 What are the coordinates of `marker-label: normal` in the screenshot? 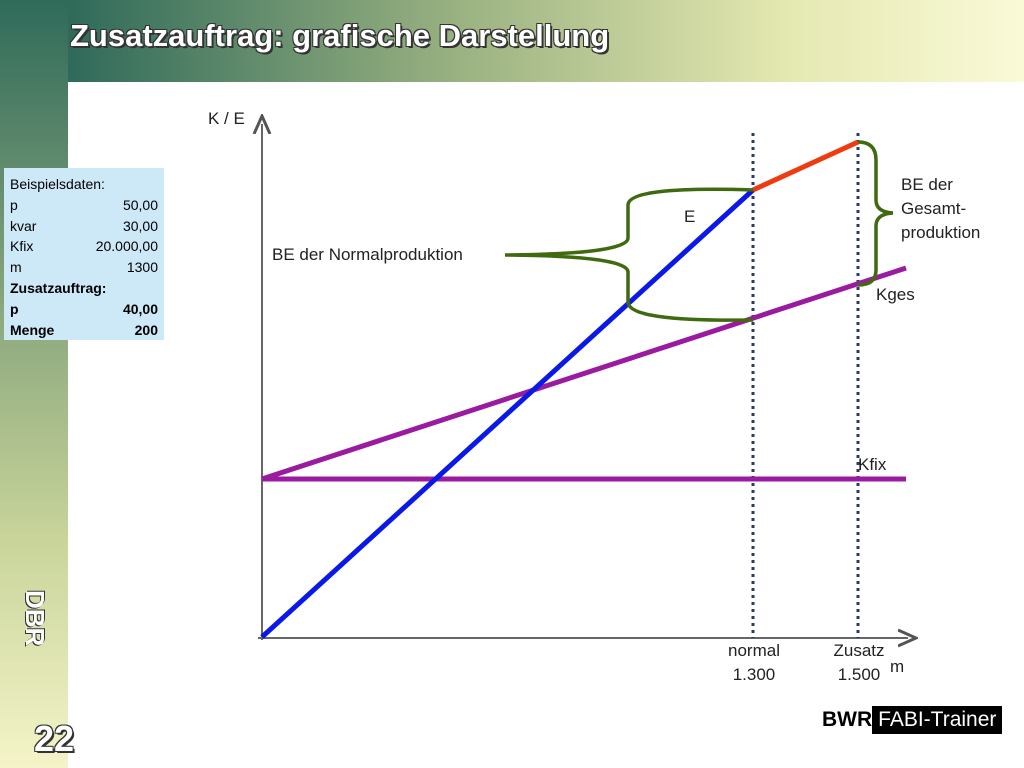 It's located at (754, 650).